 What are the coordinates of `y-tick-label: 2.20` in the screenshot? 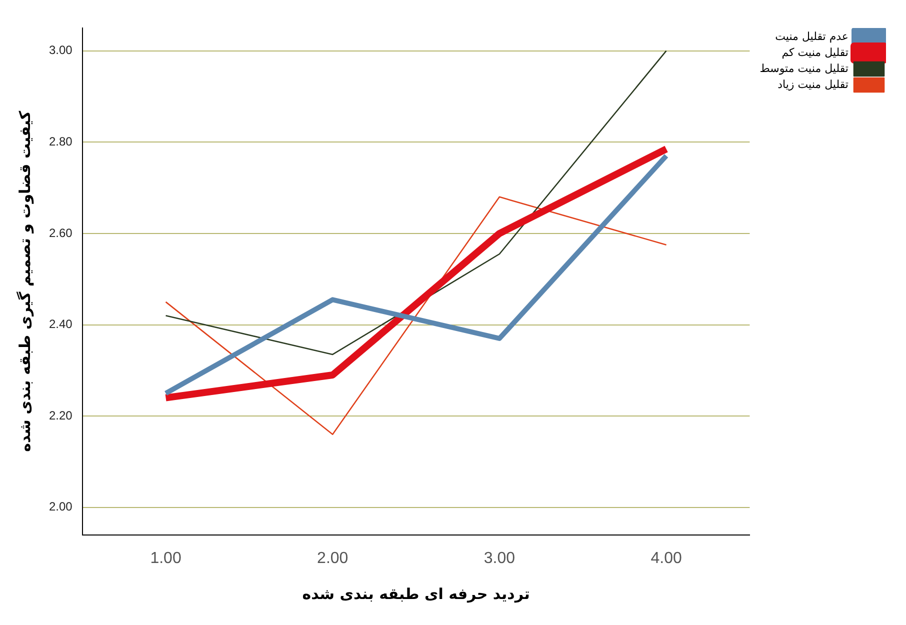 It's located at (60, 415).